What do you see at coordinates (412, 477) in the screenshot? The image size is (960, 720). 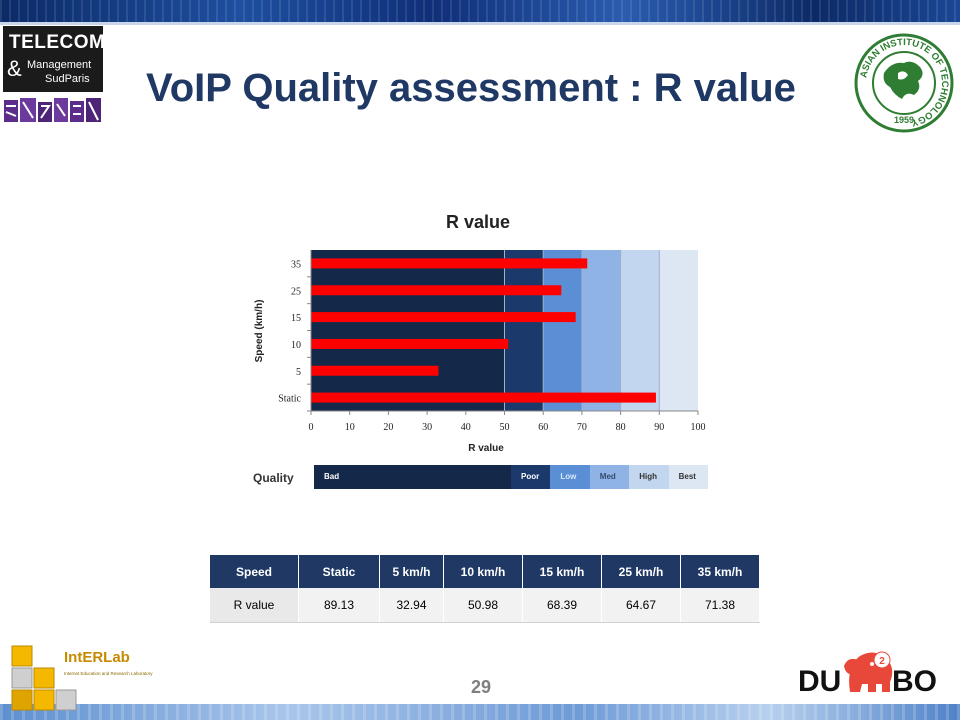 I see `quality-level-bad: Bad` at bounding box center [412, 477].